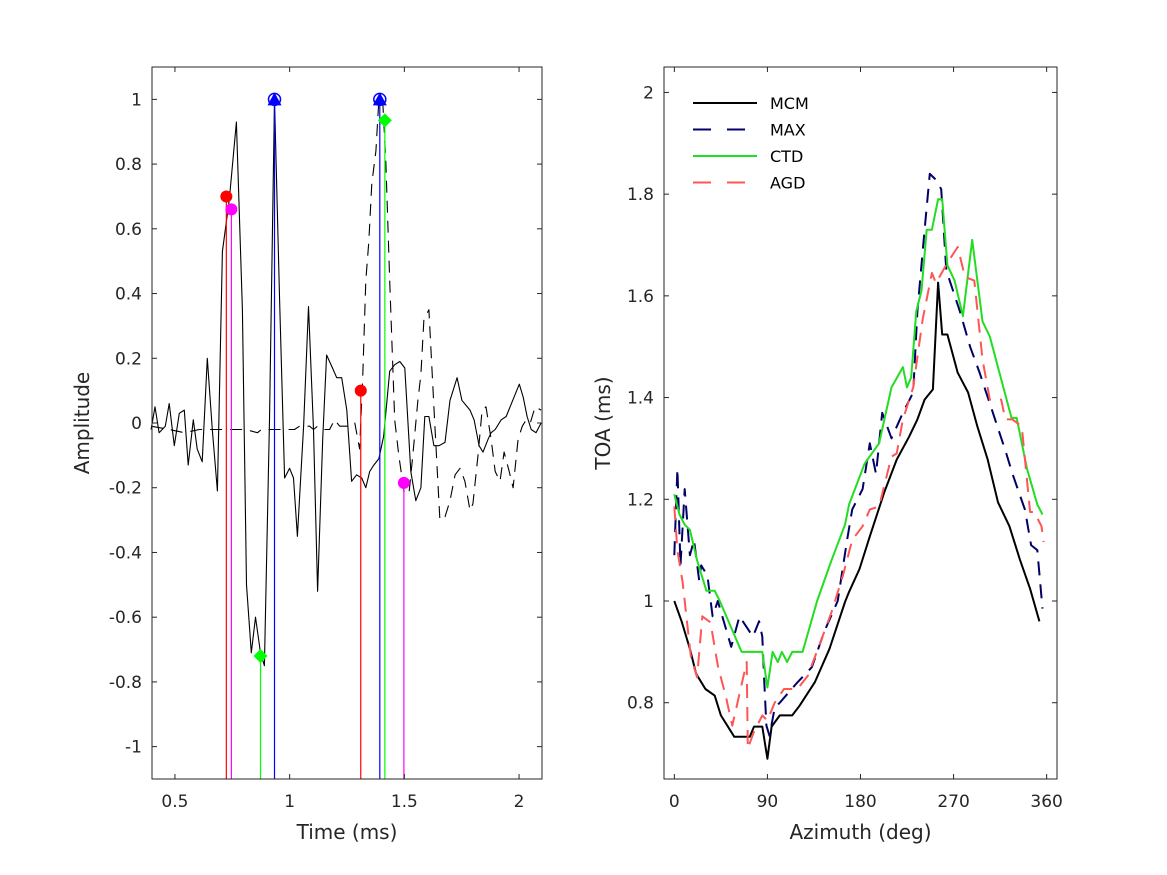  What do you see at coordinates (787, 183) in the screenshot?
I see `legend-label-agd: AGD` at bounding box center [787, 183].